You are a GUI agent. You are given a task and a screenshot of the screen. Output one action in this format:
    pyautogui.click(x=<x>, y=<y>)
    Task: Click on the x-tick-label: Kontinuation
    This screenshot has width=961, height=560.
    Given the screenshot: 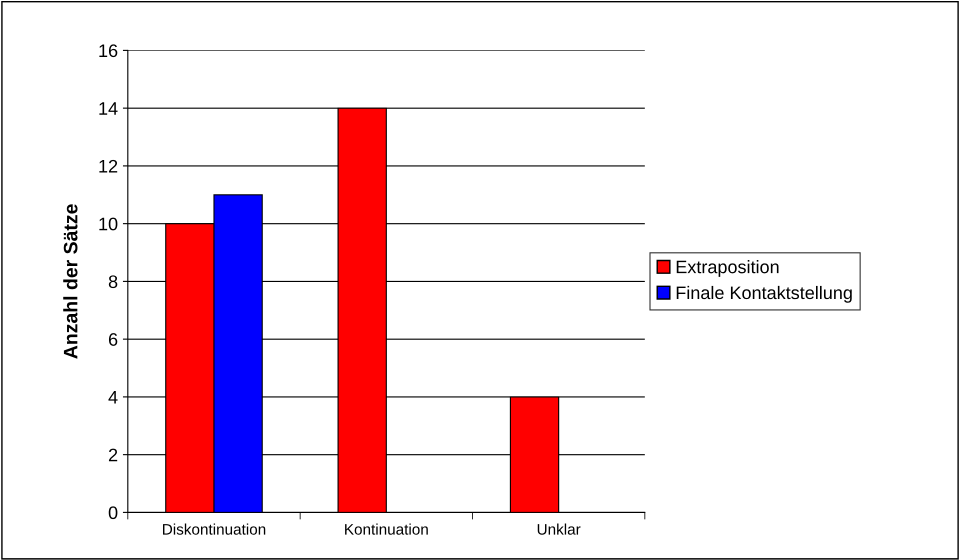 What is the action you would take?
    pyautogui.click(x=386, y=529)
    